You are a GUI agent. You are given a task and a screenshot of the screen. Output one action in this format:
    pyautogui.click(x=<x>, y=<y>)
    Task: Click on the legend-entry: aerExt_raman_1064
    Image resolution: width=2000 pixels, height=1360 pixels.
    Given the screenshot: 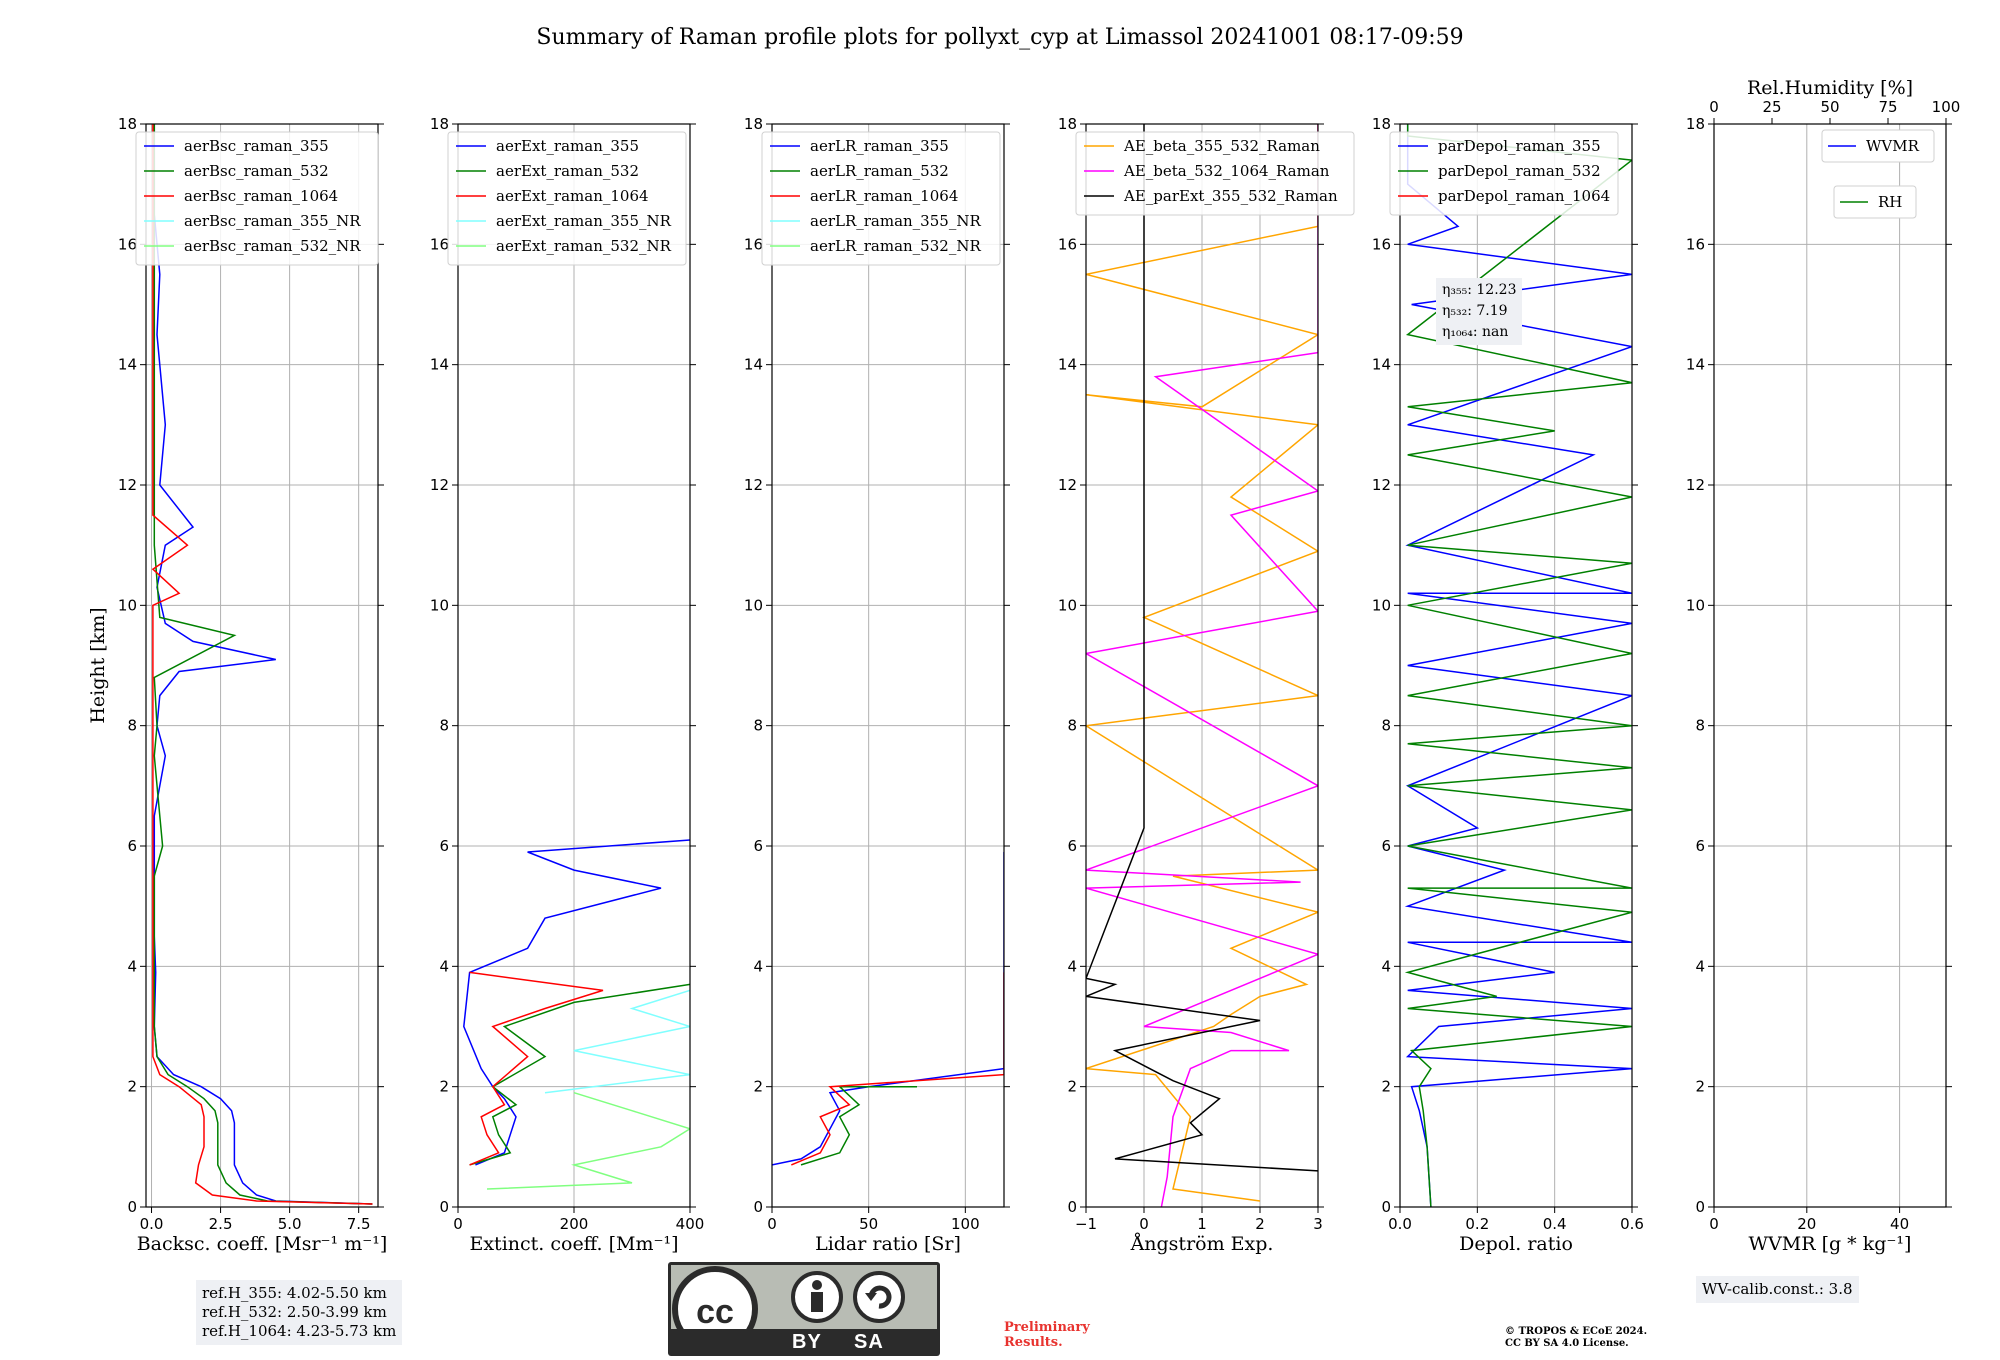 What is the action you would take?
    pyautogui.click(x=572, y=196)
    